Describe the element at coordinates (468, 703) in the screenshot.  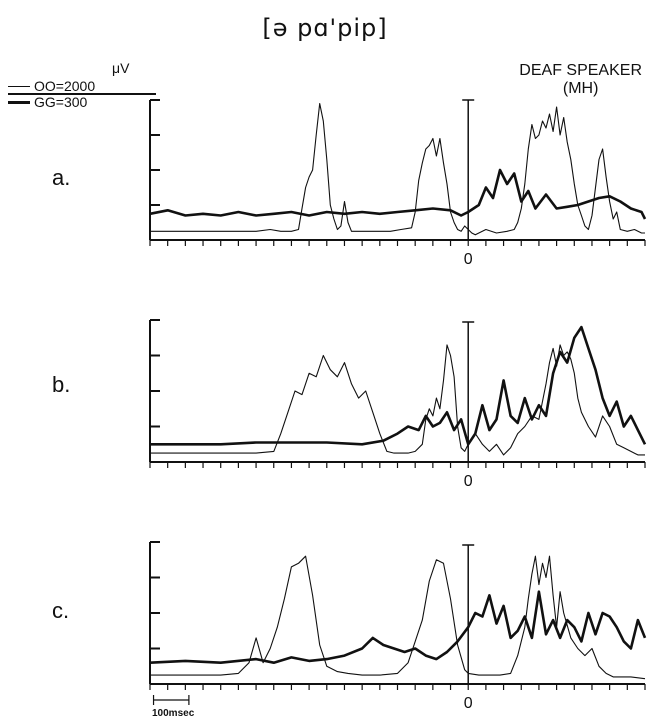
I see `panel-c-zero-label: 0` at that location.